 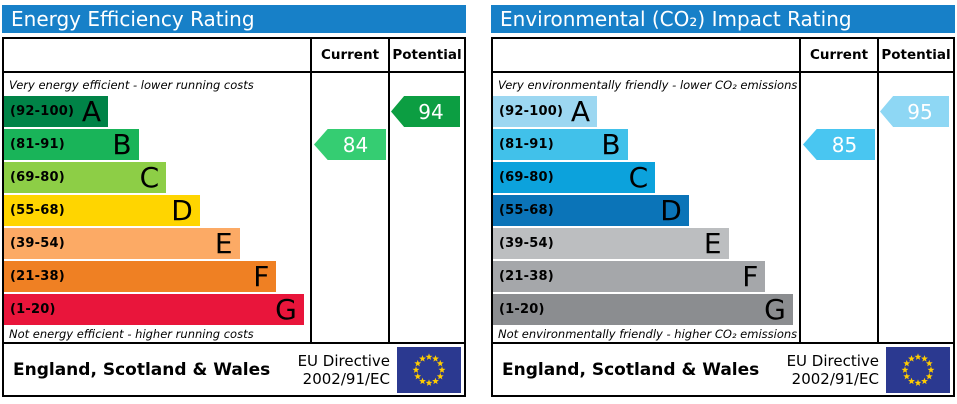 What do you see at coordinates (234, 19) in the screenshot?
I see `energy-chart-title: Energy Efficiency Rating` at bounding box center [234, 19].